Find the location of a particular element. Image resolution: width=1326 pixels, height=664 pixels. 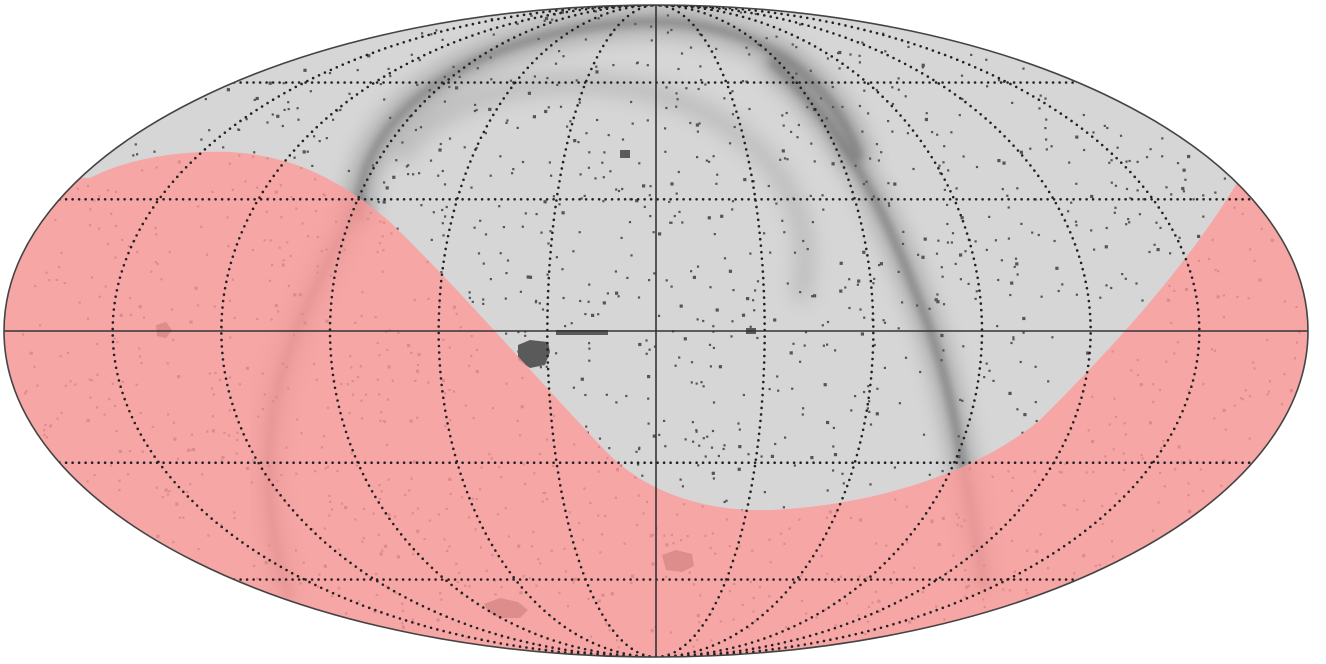

dust-bubble-inner is located at coordinates (603, 187).